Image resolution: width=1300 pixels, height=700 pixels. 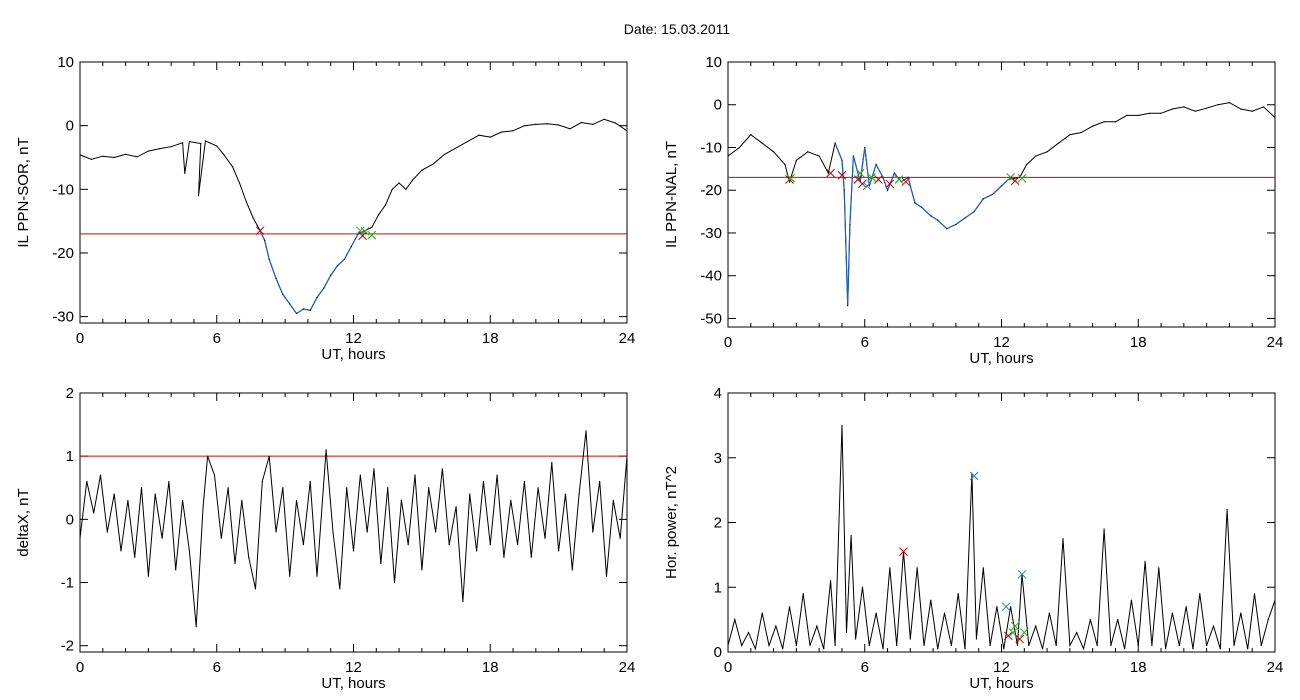 What do you see at coordinates (677, 29) in the screenshot?
I see `figure-title: Date: 15.03.2011` at bounding box center [677, 29].